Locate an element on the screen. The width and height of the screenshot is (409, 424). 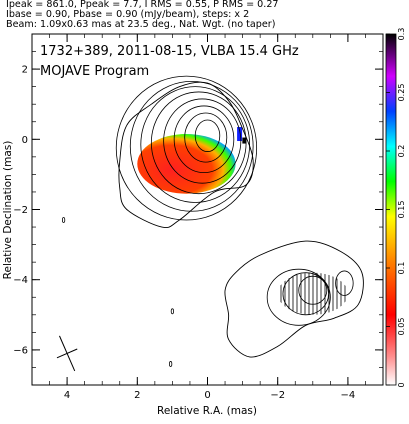
y-tick-label: 2 is located at coordinates (25, 70).